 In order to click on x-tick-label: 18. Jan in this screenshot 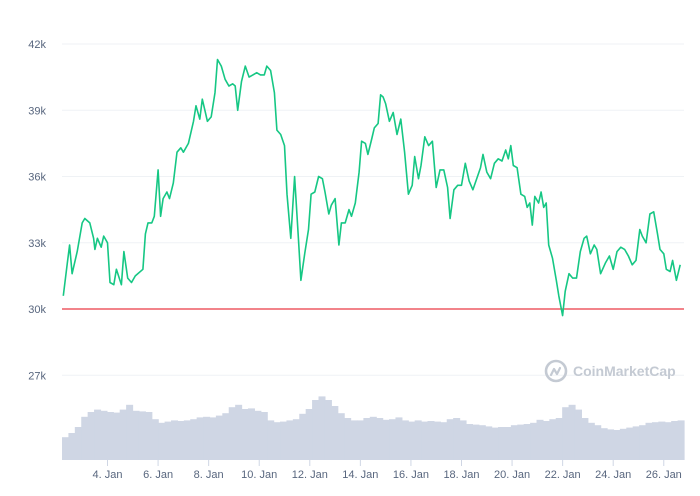, I will do `click(461, 475)`.